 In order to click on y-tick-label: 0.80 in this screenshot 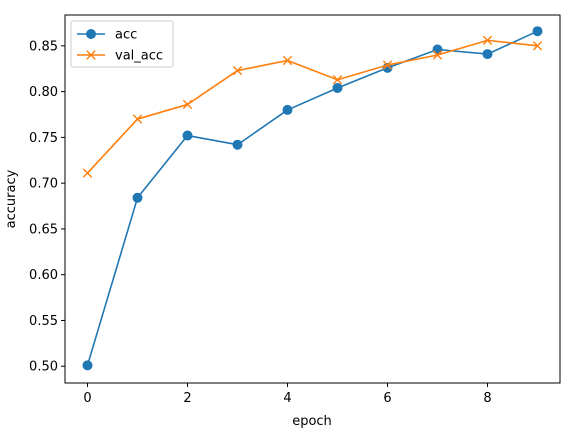, I will do `click(43, 92)`.